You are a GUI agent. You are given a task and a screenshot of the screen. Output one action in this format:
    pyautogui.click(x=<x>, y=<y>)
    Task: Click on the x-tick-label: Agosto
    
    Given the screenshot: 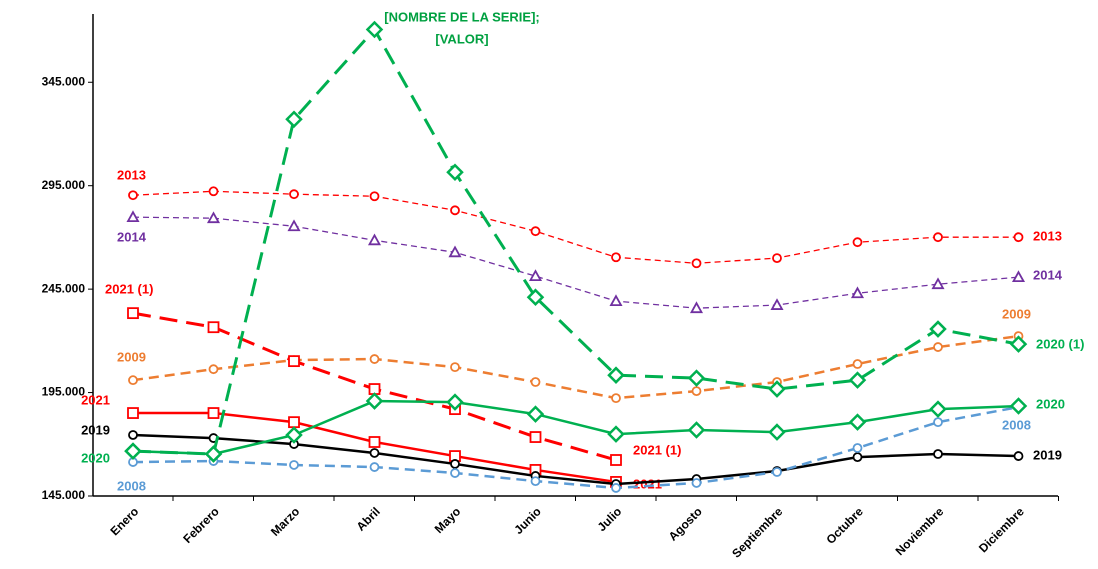 What is the action you would take?
    pyautogui.click(x=685, y=523)
    